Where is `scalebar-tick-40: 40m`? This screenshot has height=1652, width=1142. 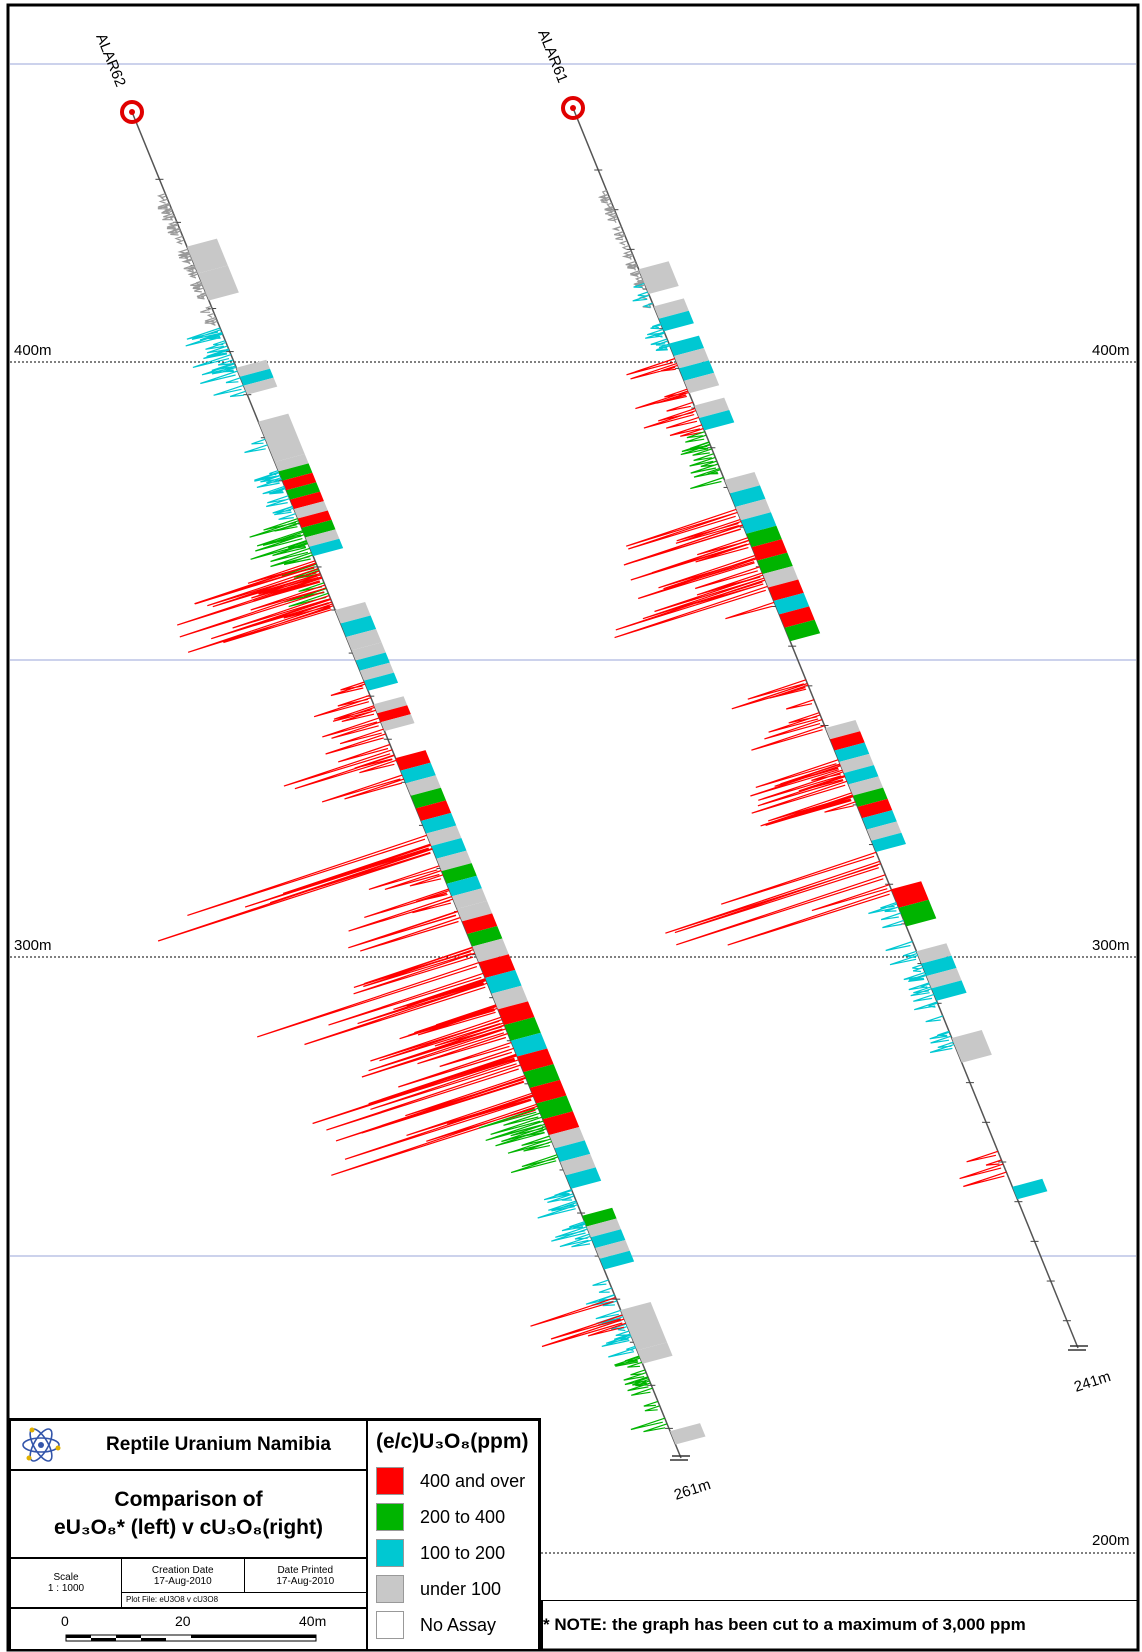
scalebar-tick-40: 40m is located at coordinates (313, 1621).